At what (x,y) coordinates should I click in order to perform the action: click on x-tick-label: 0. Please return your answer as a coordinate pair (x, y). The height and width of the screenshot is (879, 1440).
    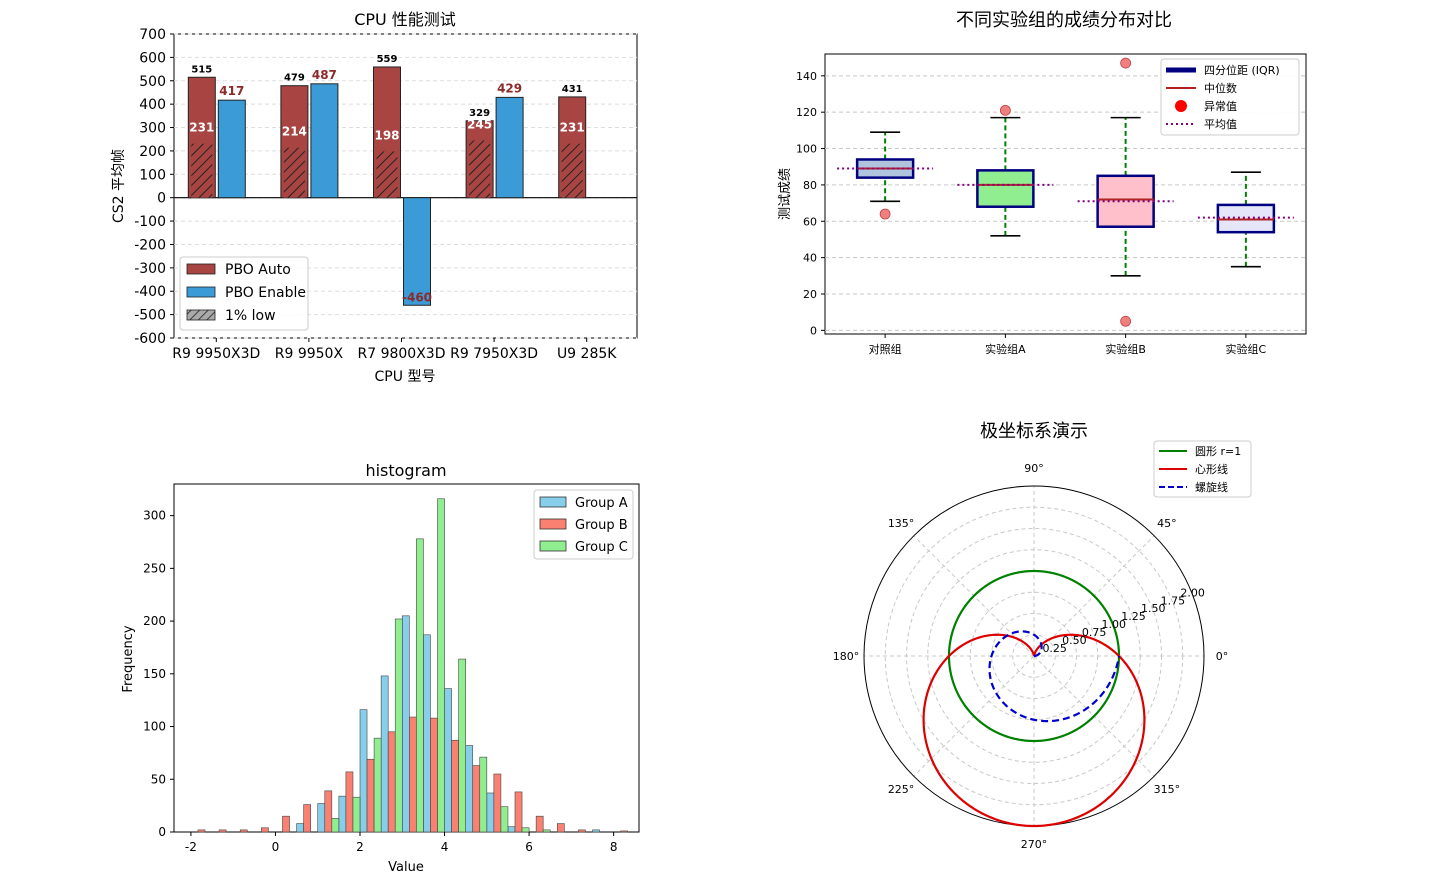
    Looking at the image, I should click on (276, 847).